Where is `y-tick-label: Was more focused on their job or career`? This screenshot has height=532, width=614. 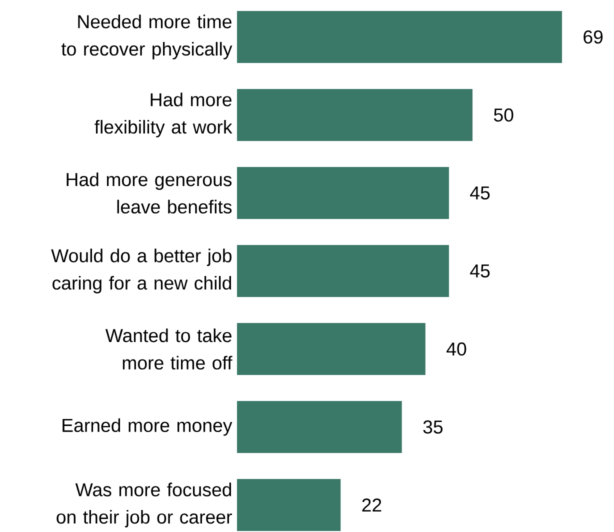 y-tick-label: Was more focused on their job or career is located at coordinates (144, 505).